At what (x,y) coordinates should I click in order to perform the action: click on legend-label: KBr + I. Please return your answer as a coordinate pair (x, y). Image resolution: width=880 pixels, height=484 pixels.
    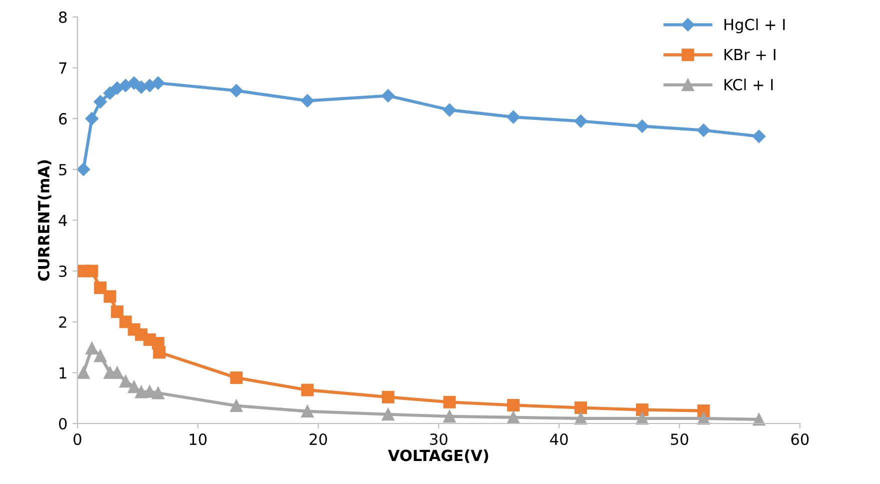
    Looking at the image, I should click on (750, 54).